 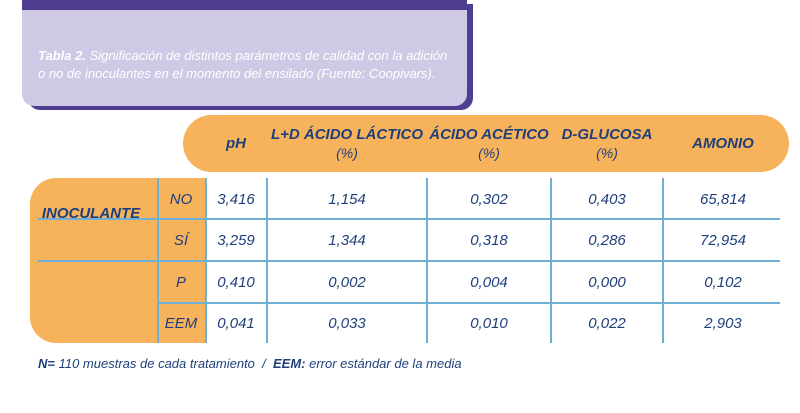 What do you see at coordinates (489, 323) in the screenshot?
I see `table-cell: 0,010` at bounding box center [489, 323].